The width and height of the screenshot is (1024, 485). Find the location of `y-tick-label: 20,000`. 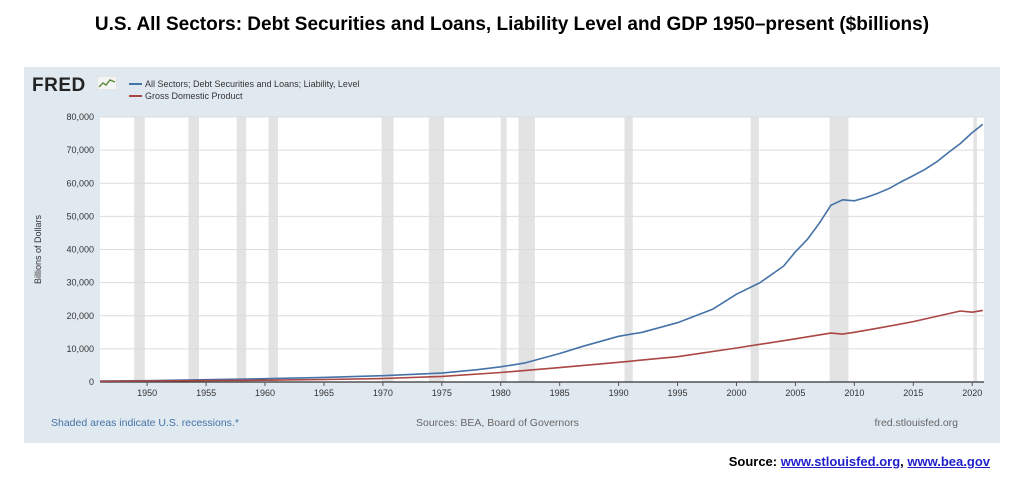

y-tick-label: 20,000 is located at coordinates (80, 316).